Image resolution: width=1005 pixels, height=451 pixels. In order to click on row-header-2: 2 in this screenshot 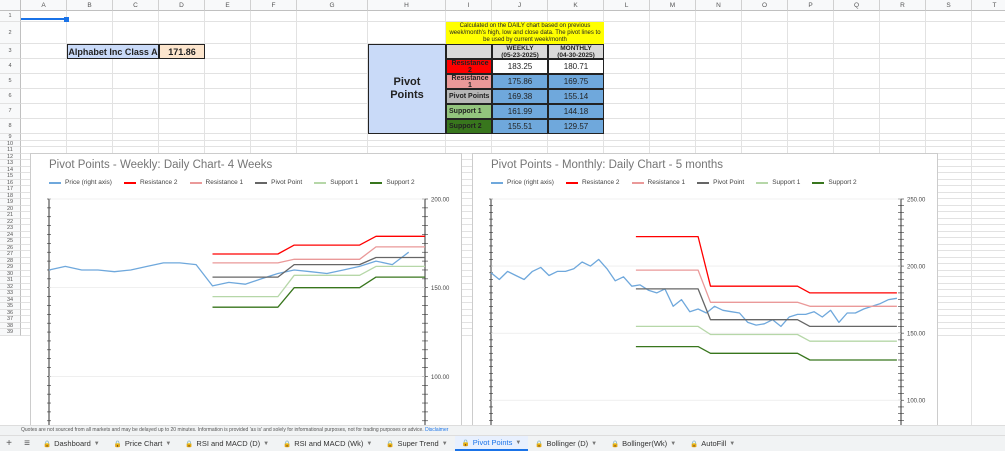, I will do `click(10, 33)`.